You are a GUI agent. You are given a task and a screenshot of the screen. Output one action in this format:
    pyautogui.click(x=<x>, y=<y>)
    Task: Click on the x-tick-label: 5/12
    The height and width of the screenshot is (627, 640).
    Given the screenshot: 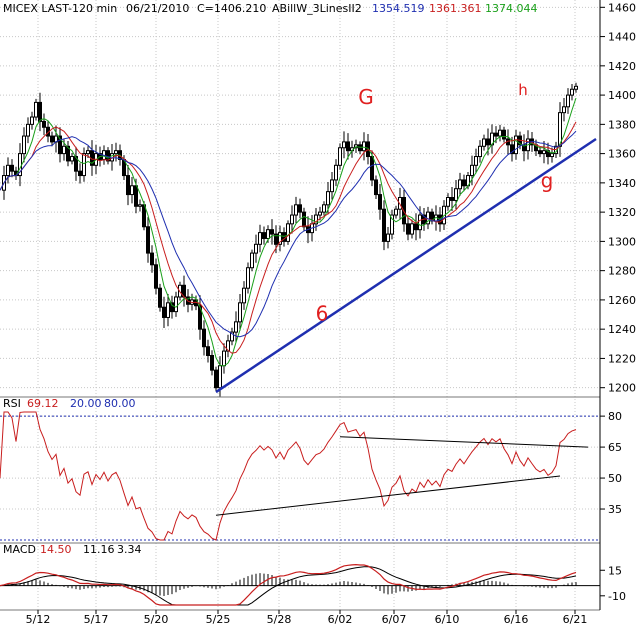 What is the action you would take?
    pyautogui.click(x=38, y=619)
    